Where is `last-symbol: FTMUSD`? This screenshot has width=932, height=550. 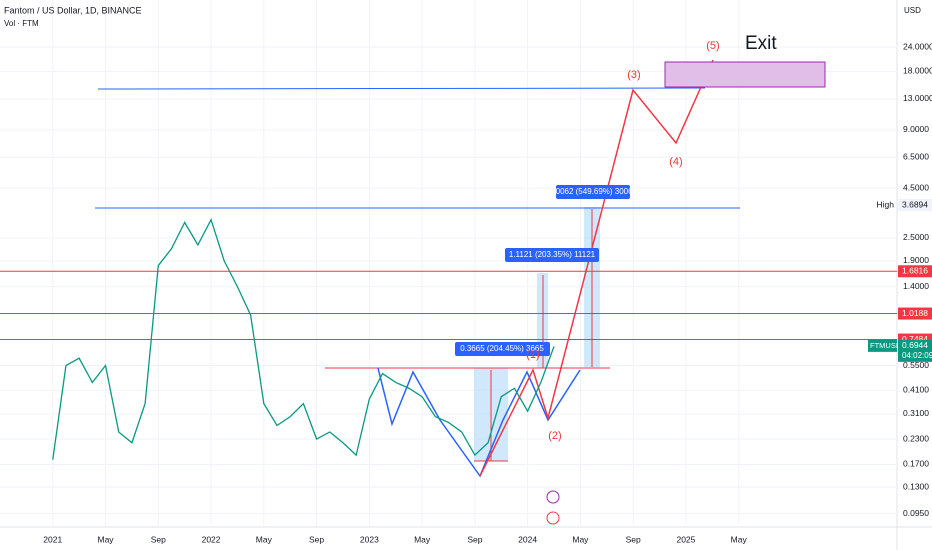 last-symbol: FTMUSD is located at coordinates (886, 345).